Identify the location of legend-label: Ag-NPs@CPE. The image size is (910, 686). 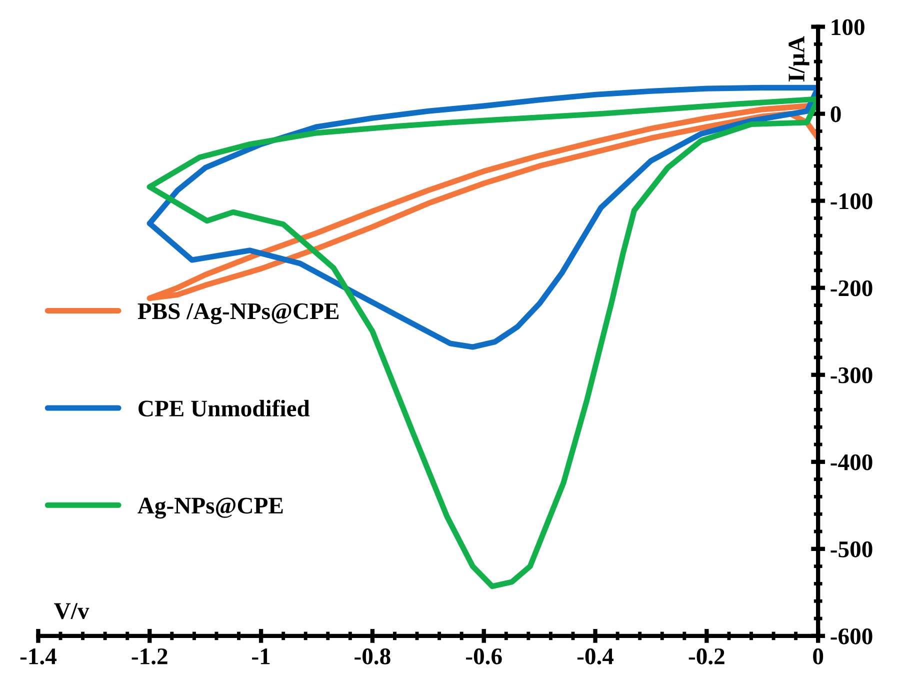
(210, 508).